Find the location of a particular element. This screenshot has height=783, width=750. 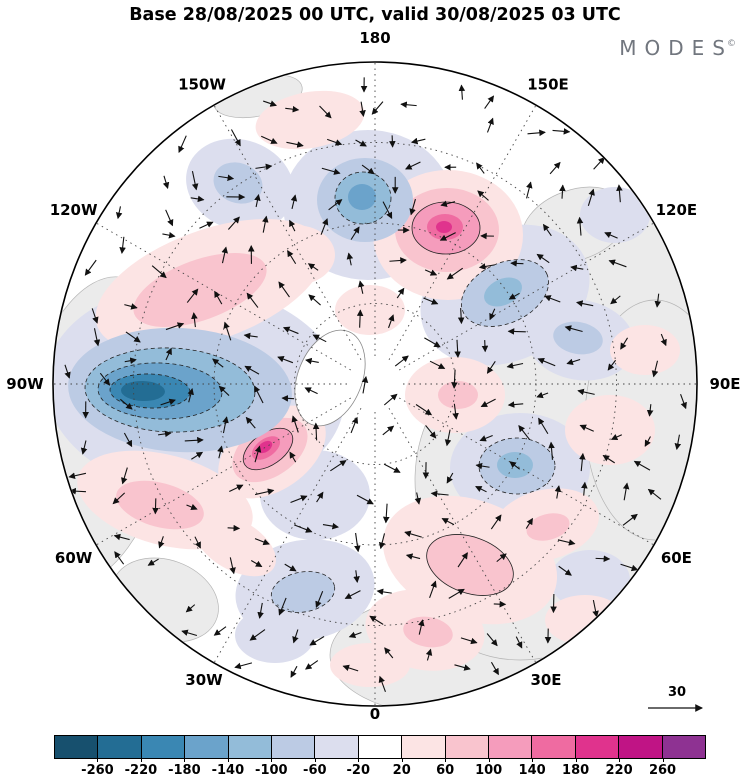

lon-label-120W: 120W is located at coordinates (74, 210).